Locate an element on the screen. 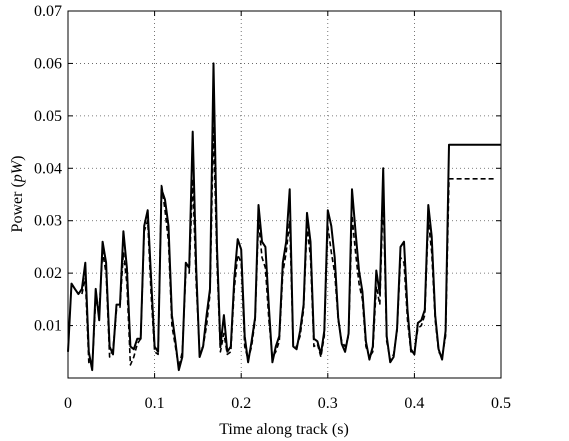  y-tick-label-6: 0.07 is located at coordinates (48, 11).